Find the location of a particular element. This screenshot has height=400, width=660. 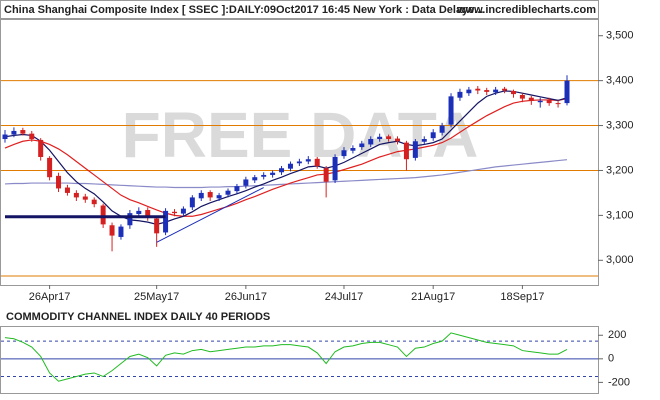

y-tick-label: -200 is located at coordinates (619, 382).